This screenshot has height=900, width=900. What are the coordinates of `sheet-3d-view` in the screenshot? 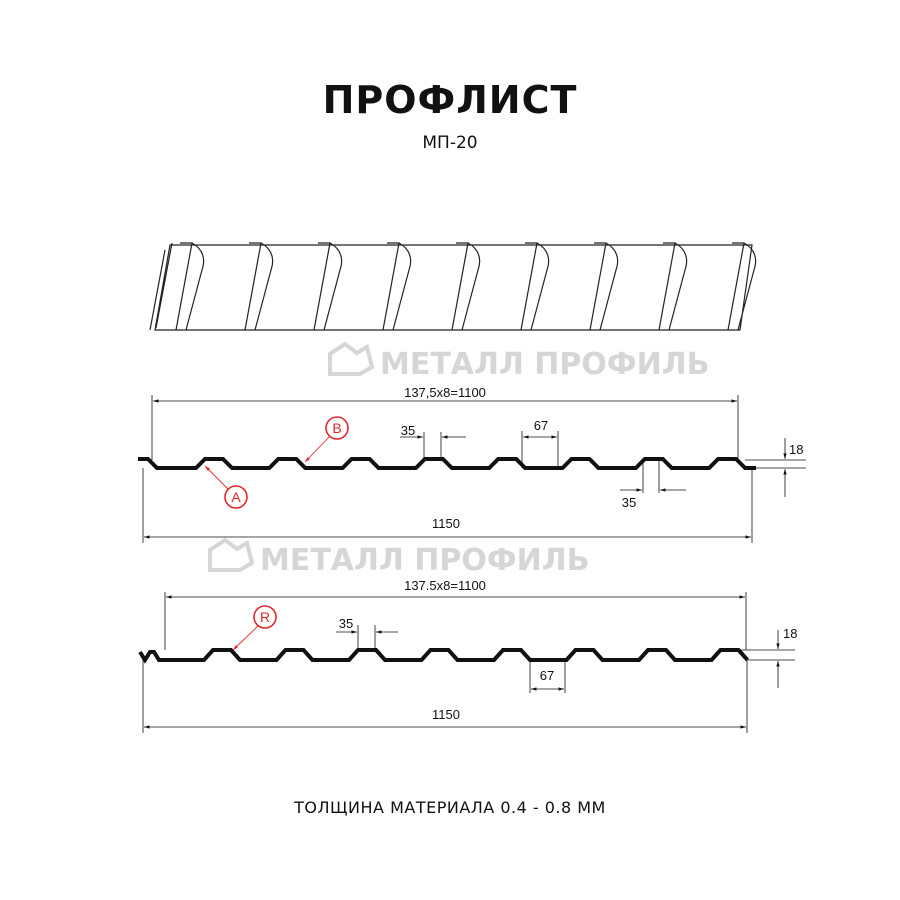 It's located at (453, 286).